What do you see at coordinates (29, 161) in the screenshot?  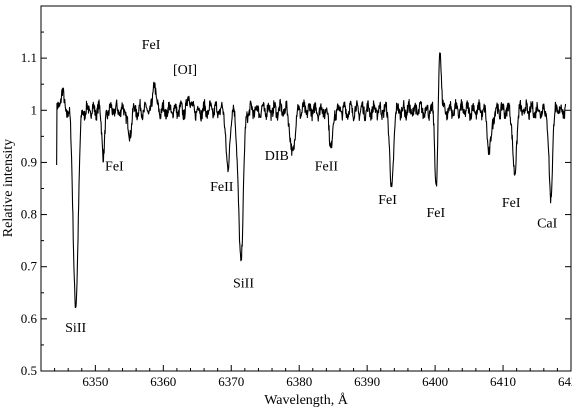 I see `y-tick-label: 0.9` at bounding box center [29, 161].